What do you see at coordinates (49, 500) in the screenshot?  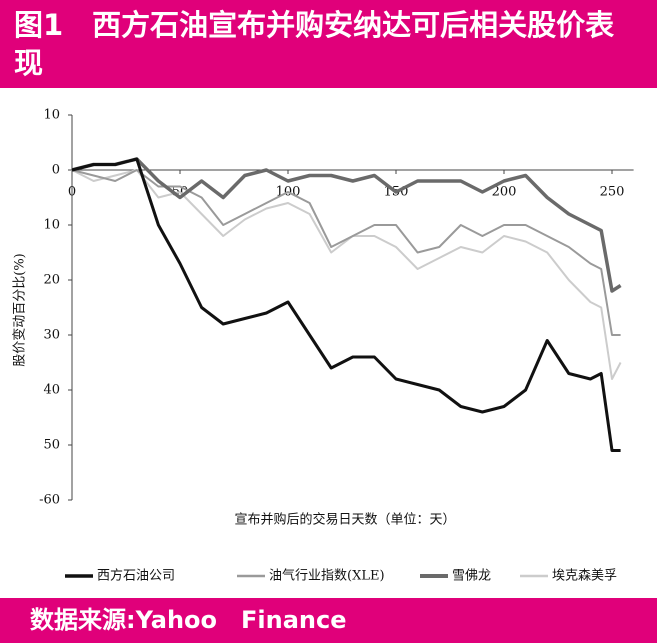 I see `y-tick-label: -60` at bounding box center [49, 500].